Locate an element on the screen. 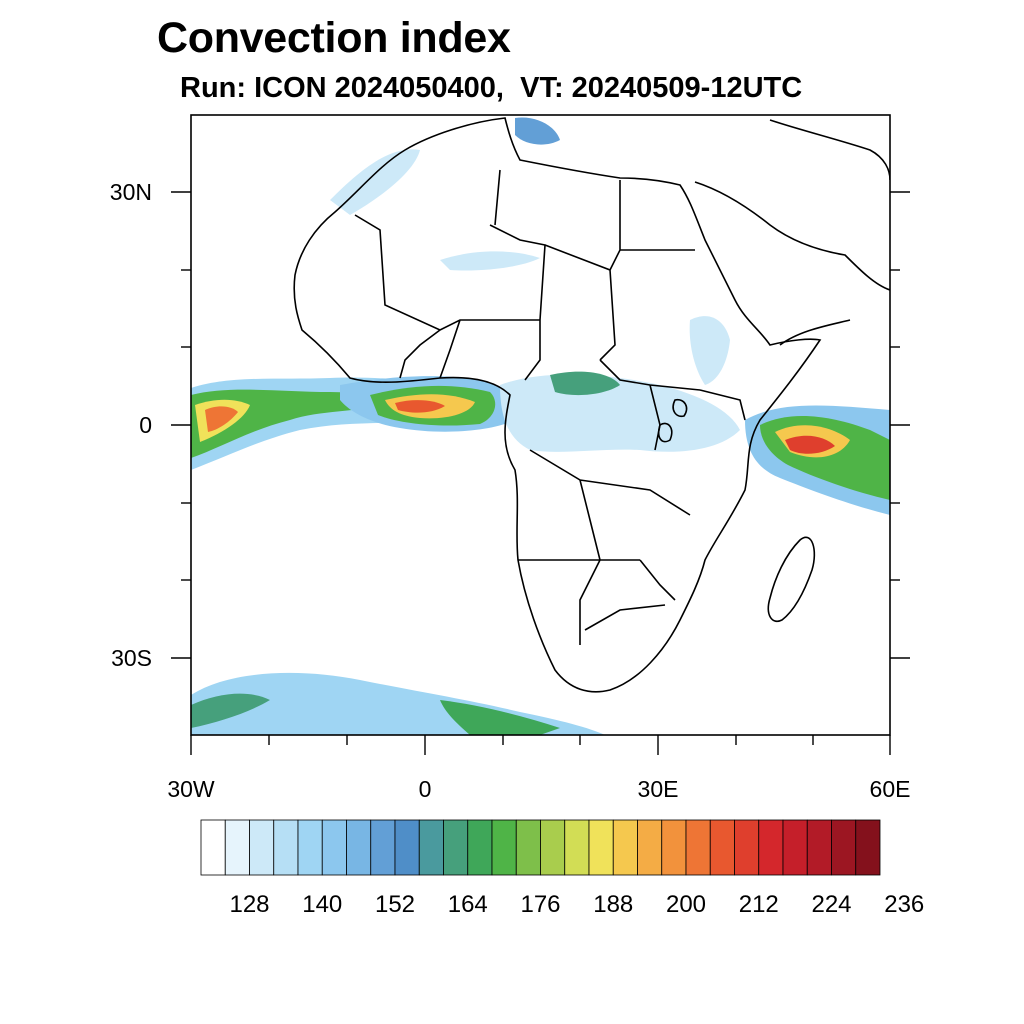 This screenshot has height=1024, width=1024. convection-band-southern-ocean-mid is located at coordinates (230, 710).